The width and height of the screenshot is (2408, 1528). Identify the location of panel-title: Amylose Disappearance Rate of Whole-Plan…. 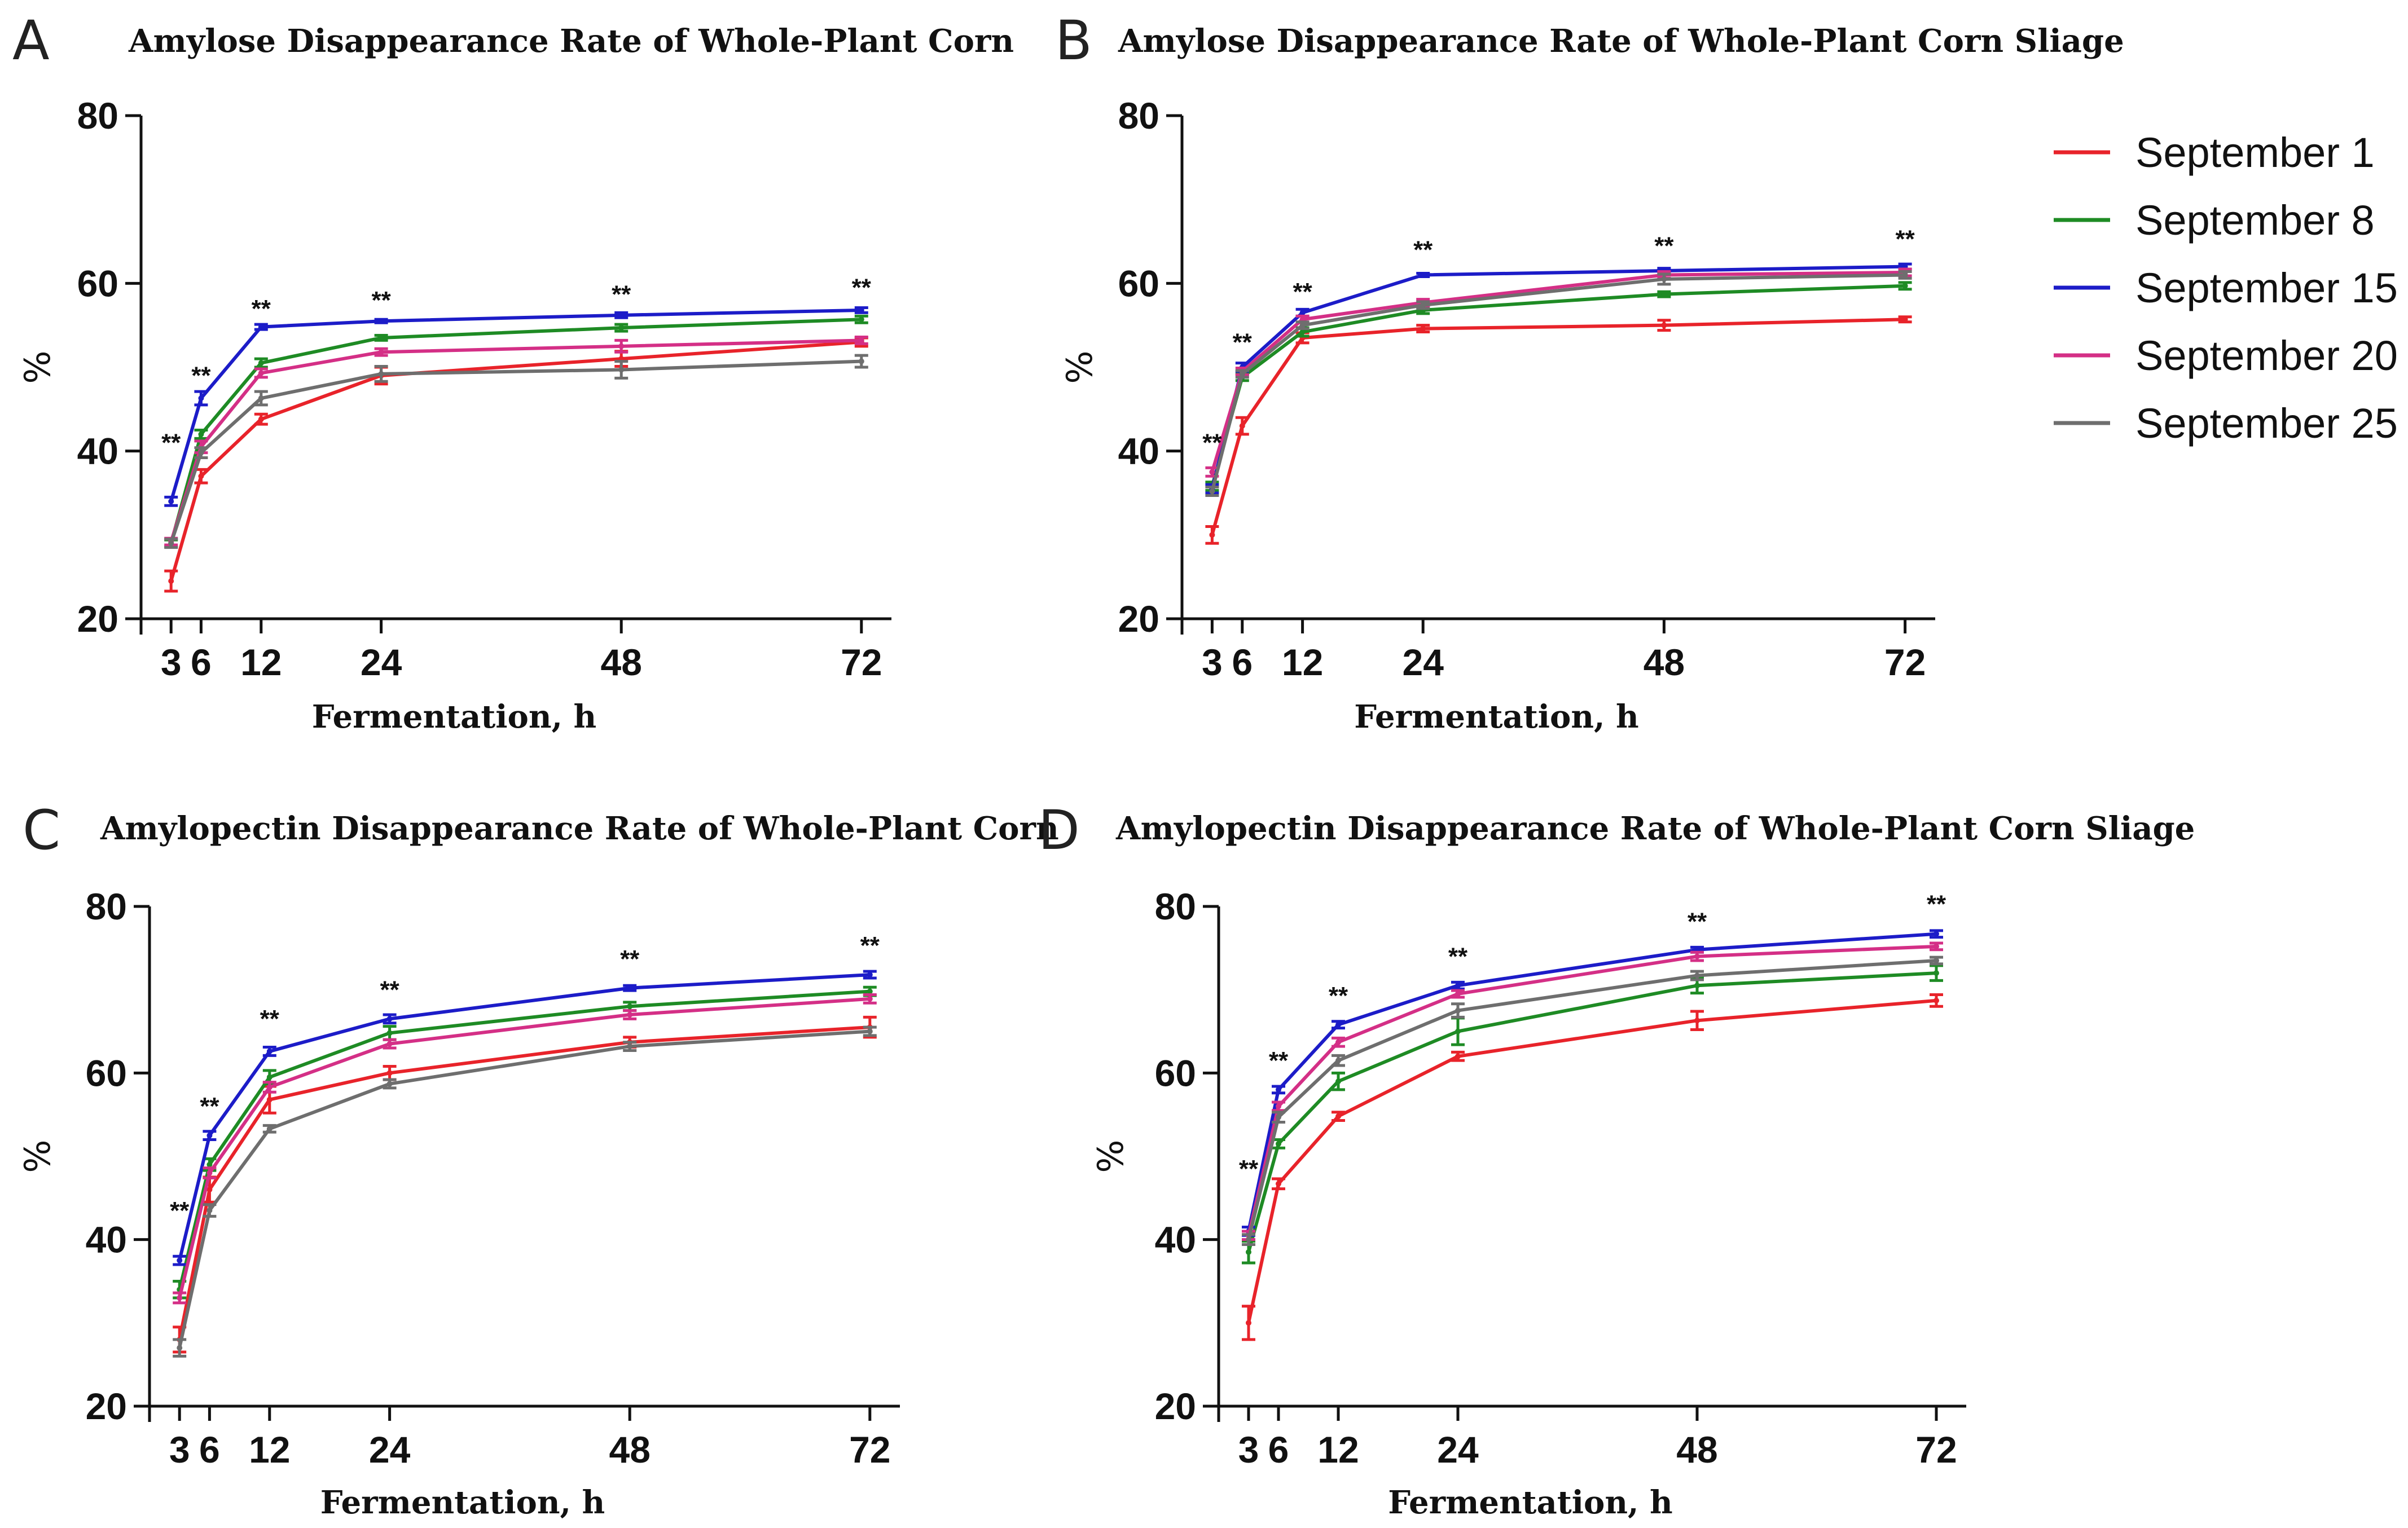
(571, 41).